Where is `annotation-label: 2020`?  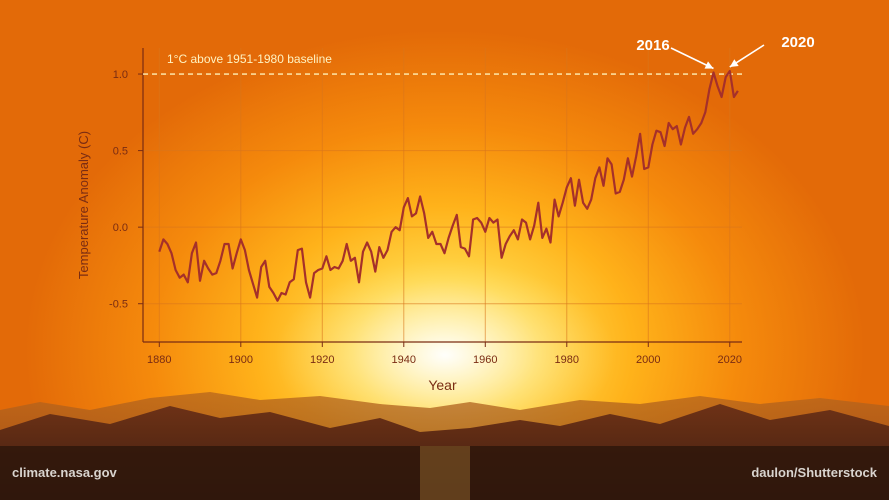
annotation-label: 2020 is located at coordinates (797, 42).